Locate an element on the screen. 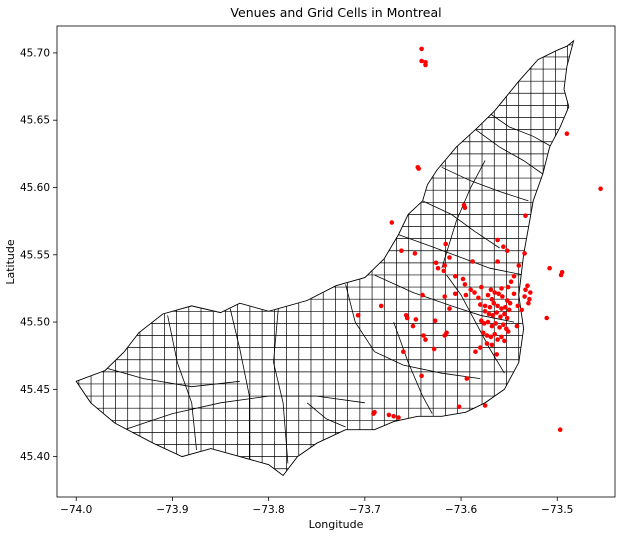 The image size is (622, 537). y-tick-label: 45.40 is located at coordinates (35, 457).